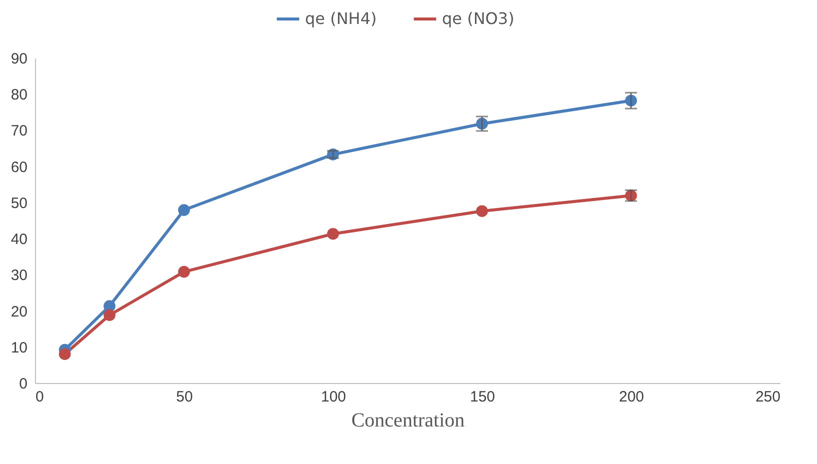 The width and height of the screenshot is (817, 464). I want to click on x-tick-label: 150, so click(483, 397).